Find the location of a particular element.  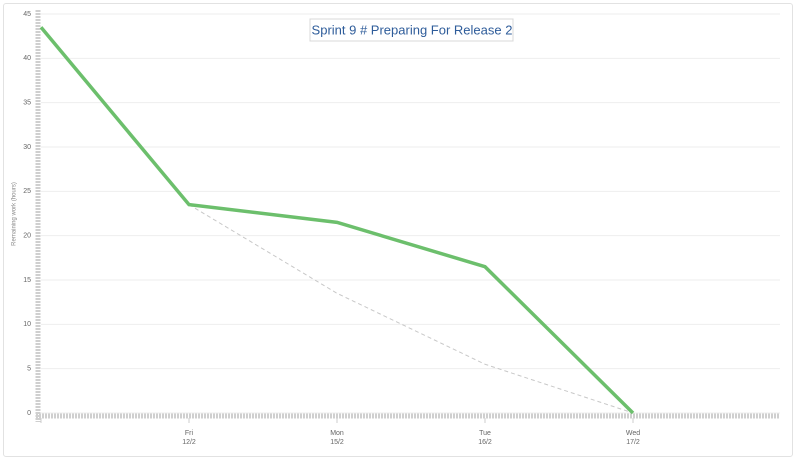

y-tick-label: 25 is located at coordinates (27, 191).